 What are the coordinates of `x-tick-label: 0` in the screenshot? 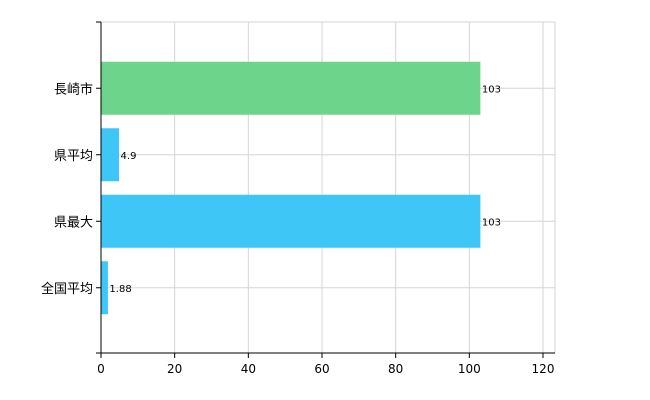 It's located at (101, 369).